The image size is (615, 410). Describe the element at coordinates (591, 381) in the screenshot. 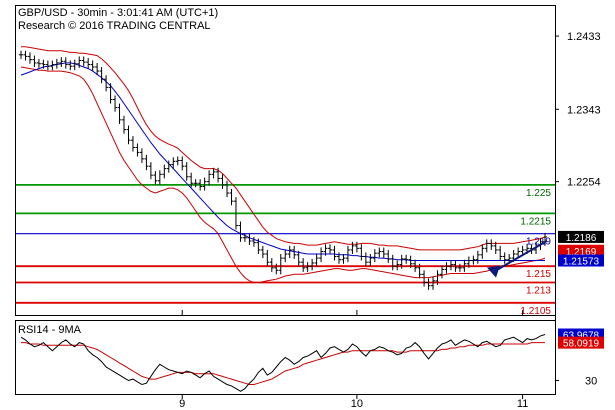

I see `rsi-y-tick-label: 30` at that location.